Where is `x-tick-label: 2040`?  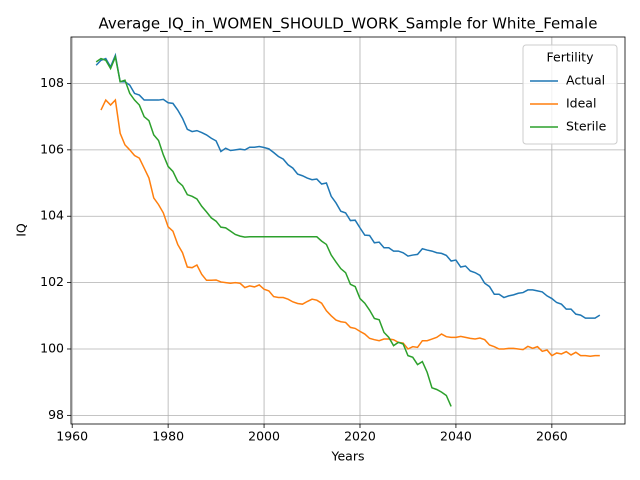
x-tick-label: 2040 is located at coordinates (456, 436).